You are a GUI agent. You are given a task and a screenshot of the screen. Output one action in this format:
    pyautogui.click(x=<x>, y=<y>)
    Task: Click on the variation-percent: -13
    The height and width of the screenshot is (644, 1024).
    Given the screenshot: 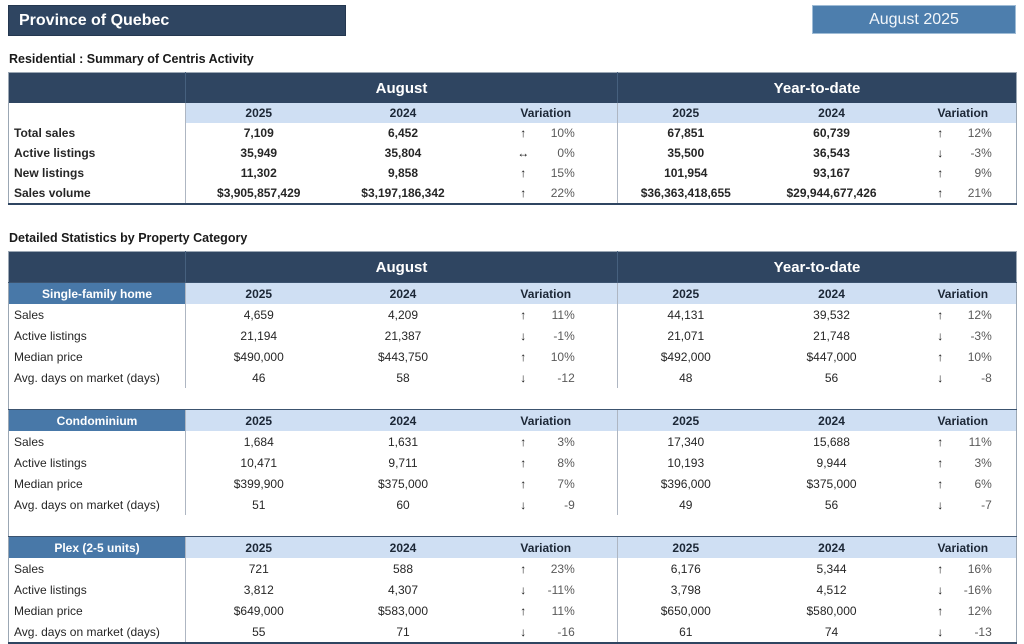 What is the action you would take?
    pyautogui.click(x=983, y=631)
    